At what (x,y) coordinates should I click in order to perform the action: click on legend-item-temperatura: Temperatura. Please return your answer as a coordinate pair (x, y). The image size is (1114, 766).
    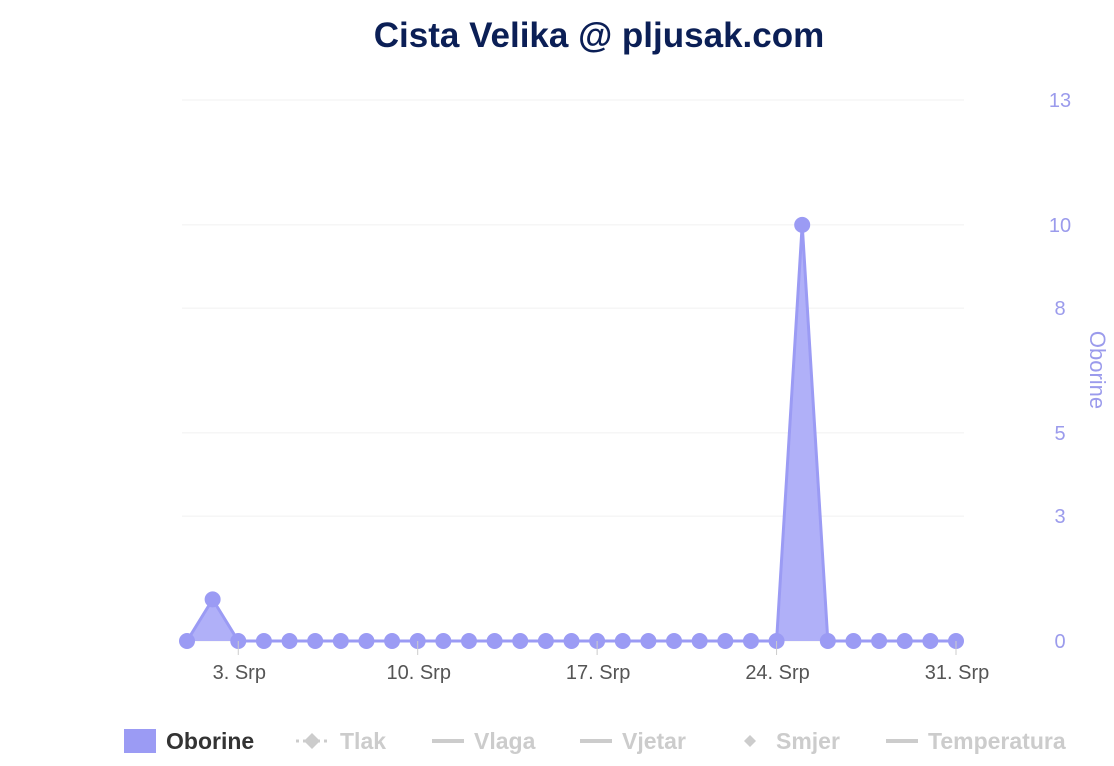
    Looking at the image, I should click on (976, 741).